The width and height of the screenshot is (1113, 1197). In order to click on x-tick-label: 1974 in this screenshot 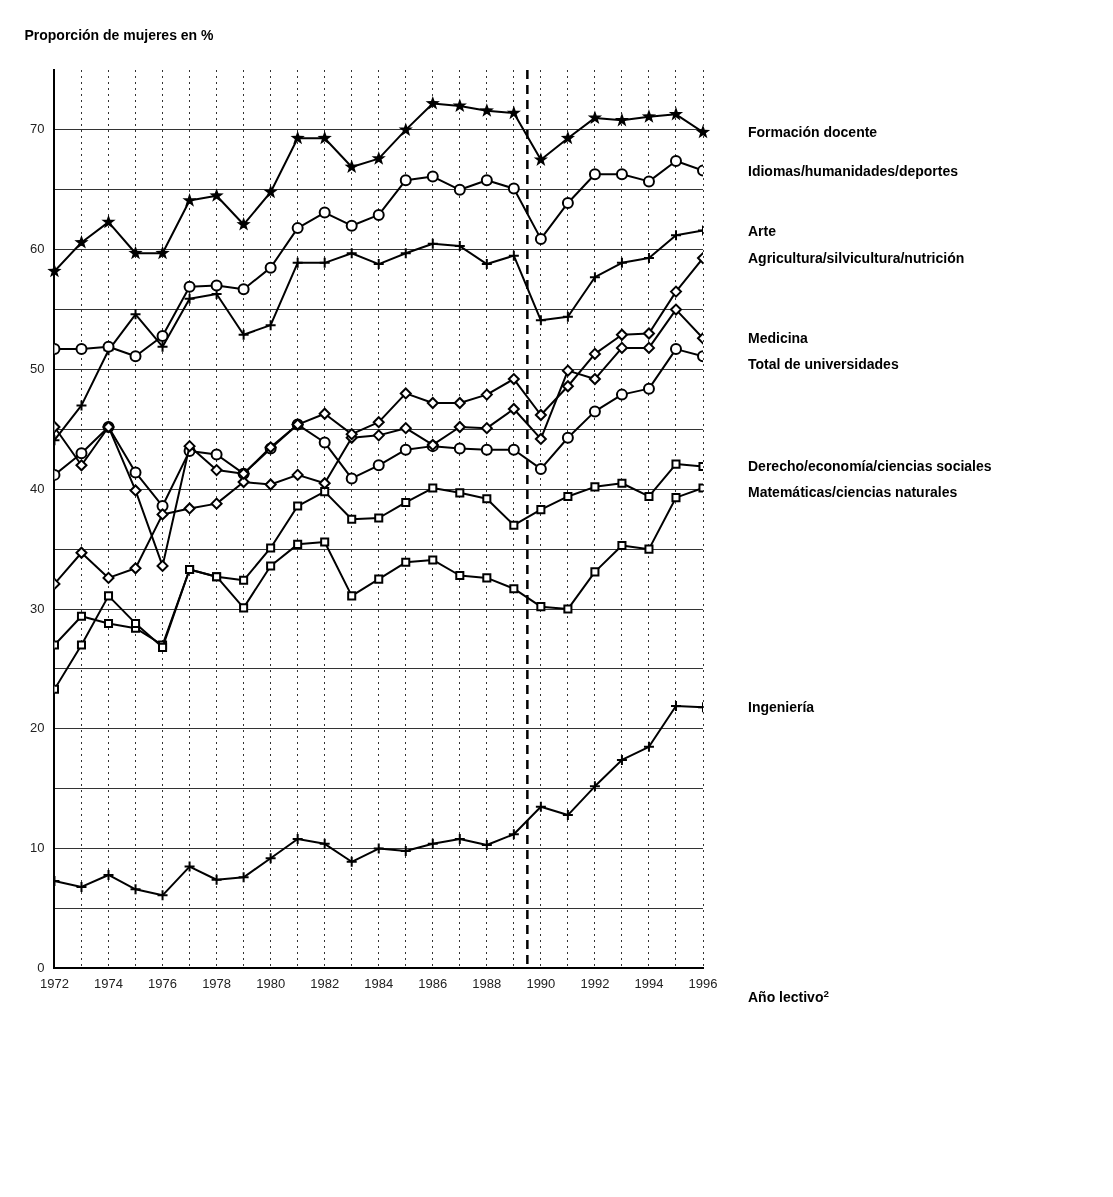, I will do `click(108, 983)`.